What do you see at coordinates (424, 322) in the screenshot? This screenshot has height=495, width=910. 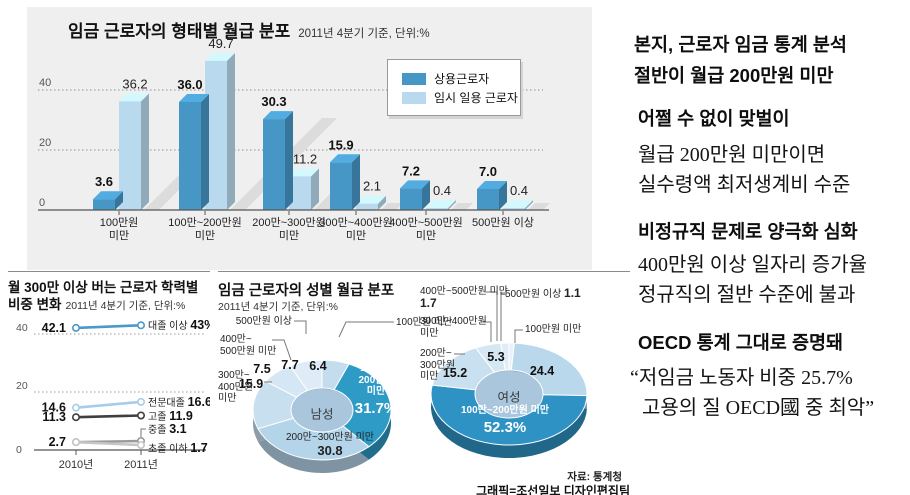 I see `donut-male-callout-3: 100만원 미만` at bounding box center [424, 322].